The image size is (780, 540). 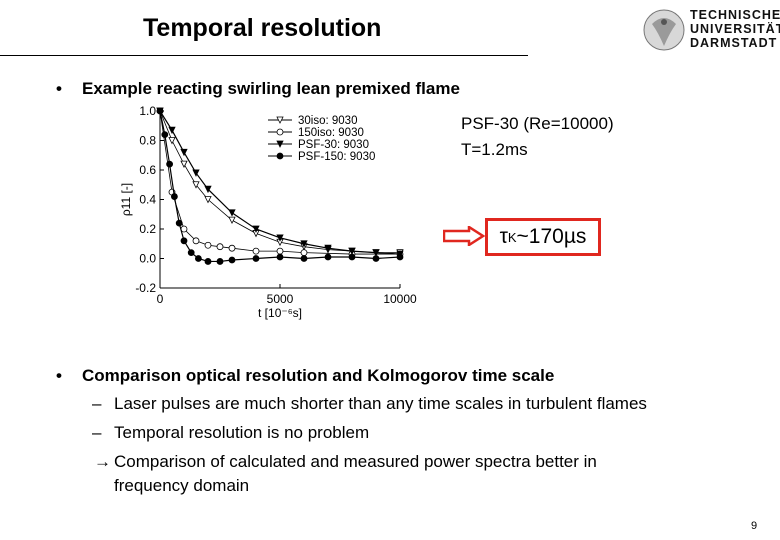 What do you see at coordinates (182, 485) in the screenshot?
I see `conclusion-line: frequency domain` at bounding box center [182, 485].